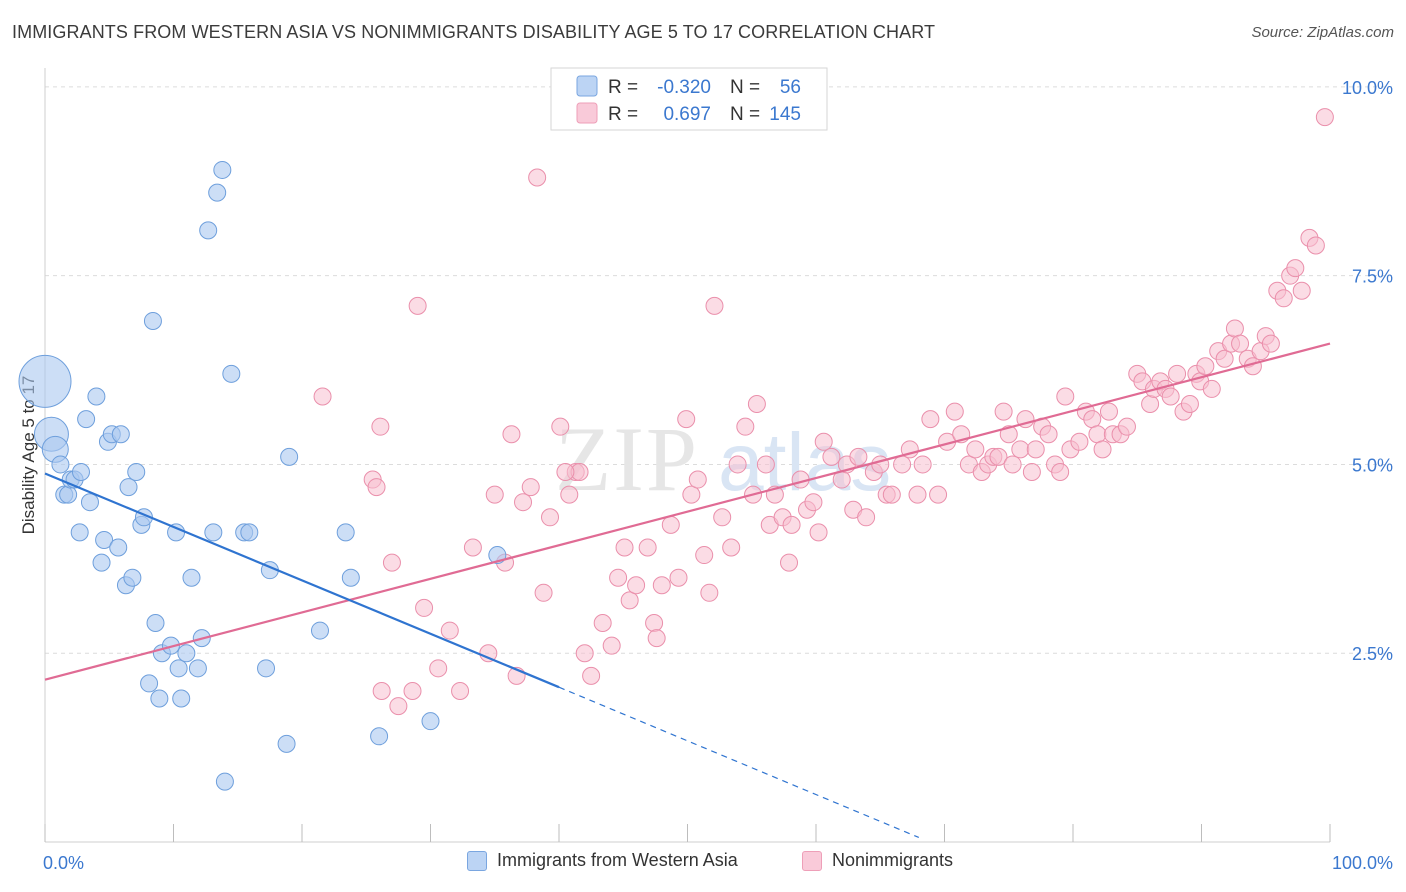 This screenshot has height=892, width=1406. Describe the element at coordinates (1322, 32) in the screenshot. I see `chart-source: Source: ZipAtlas.com` at that location.